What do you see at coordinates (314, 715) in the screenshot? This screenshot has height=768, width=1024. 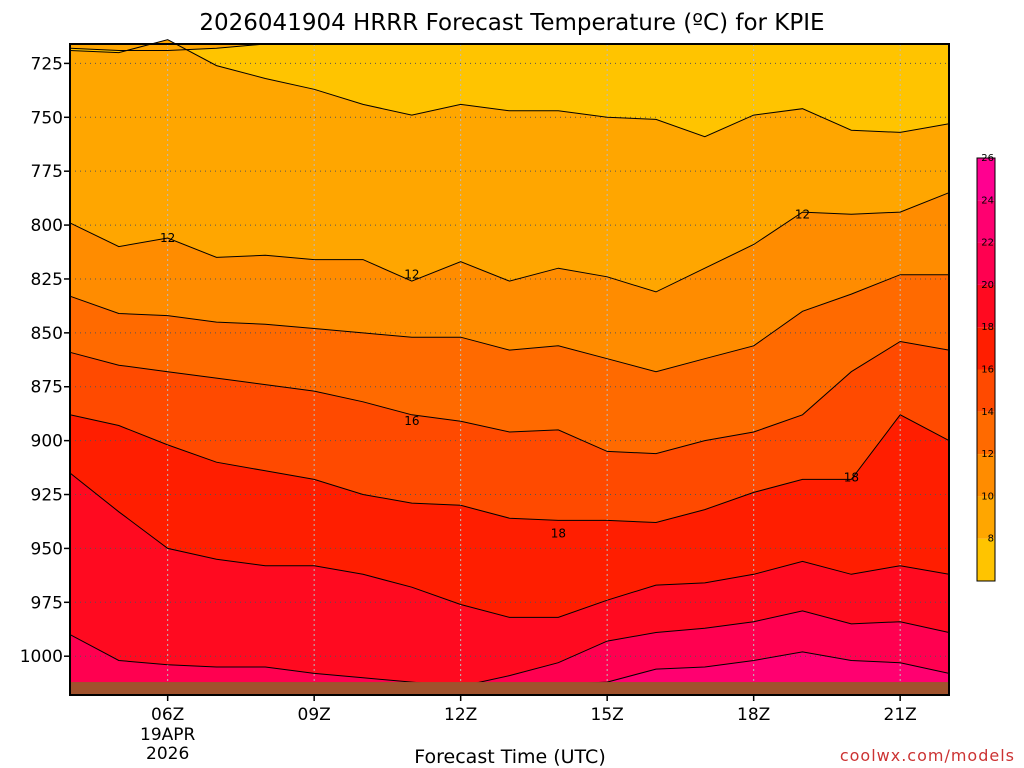 I see `x-tick-label: 09Z` at bounding box center [314, 715].